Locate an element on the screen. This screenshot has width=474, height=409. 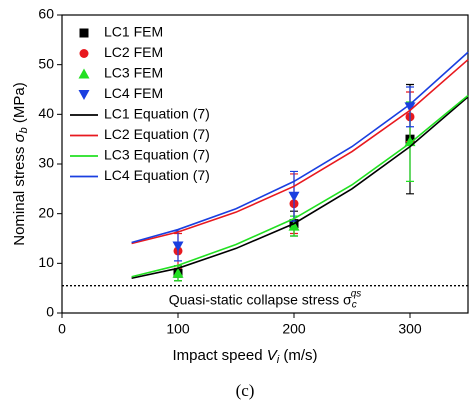
x-label-part: Impact speed is located at coordinates (219, 355).